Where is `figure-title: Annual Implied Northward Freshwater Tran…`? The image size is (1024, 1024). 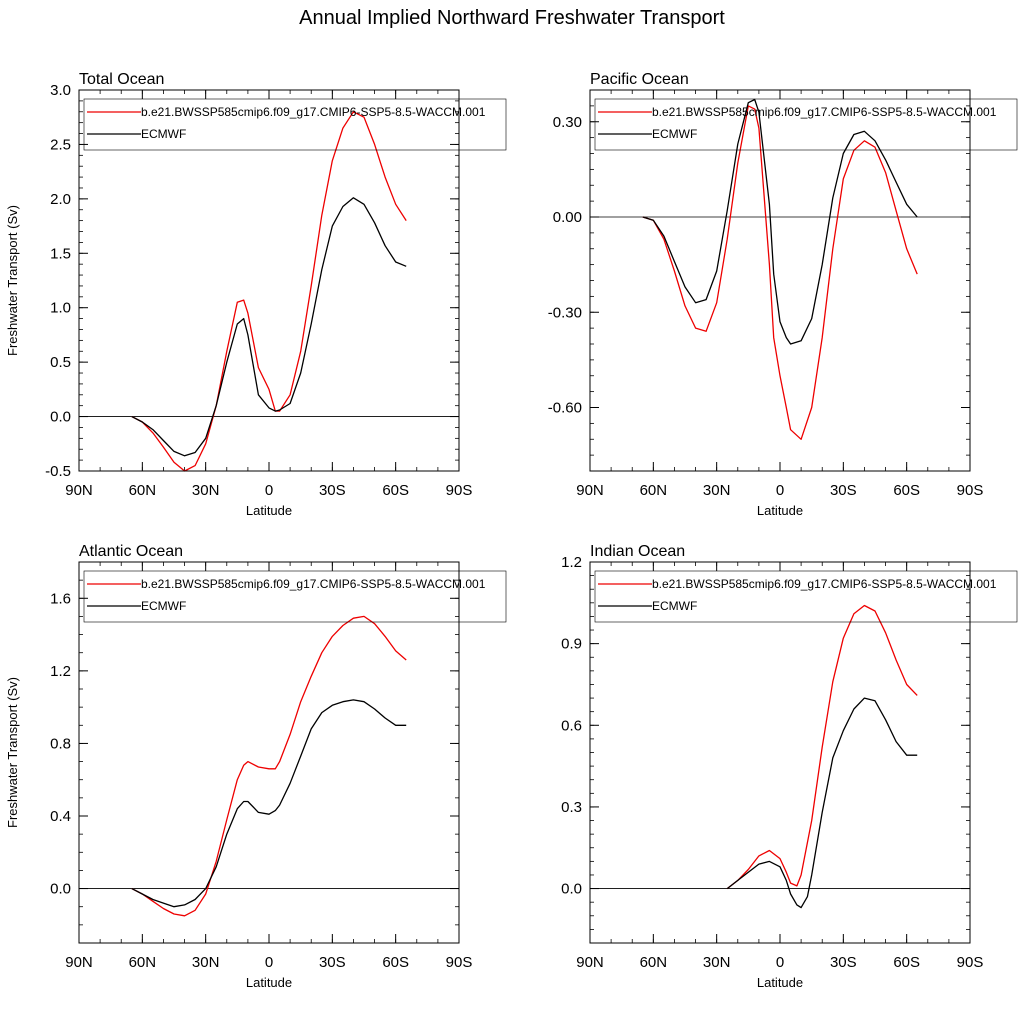
figure-title: Annual Implied Northward Freshwater Tran… is located at coordinates (512, 18).